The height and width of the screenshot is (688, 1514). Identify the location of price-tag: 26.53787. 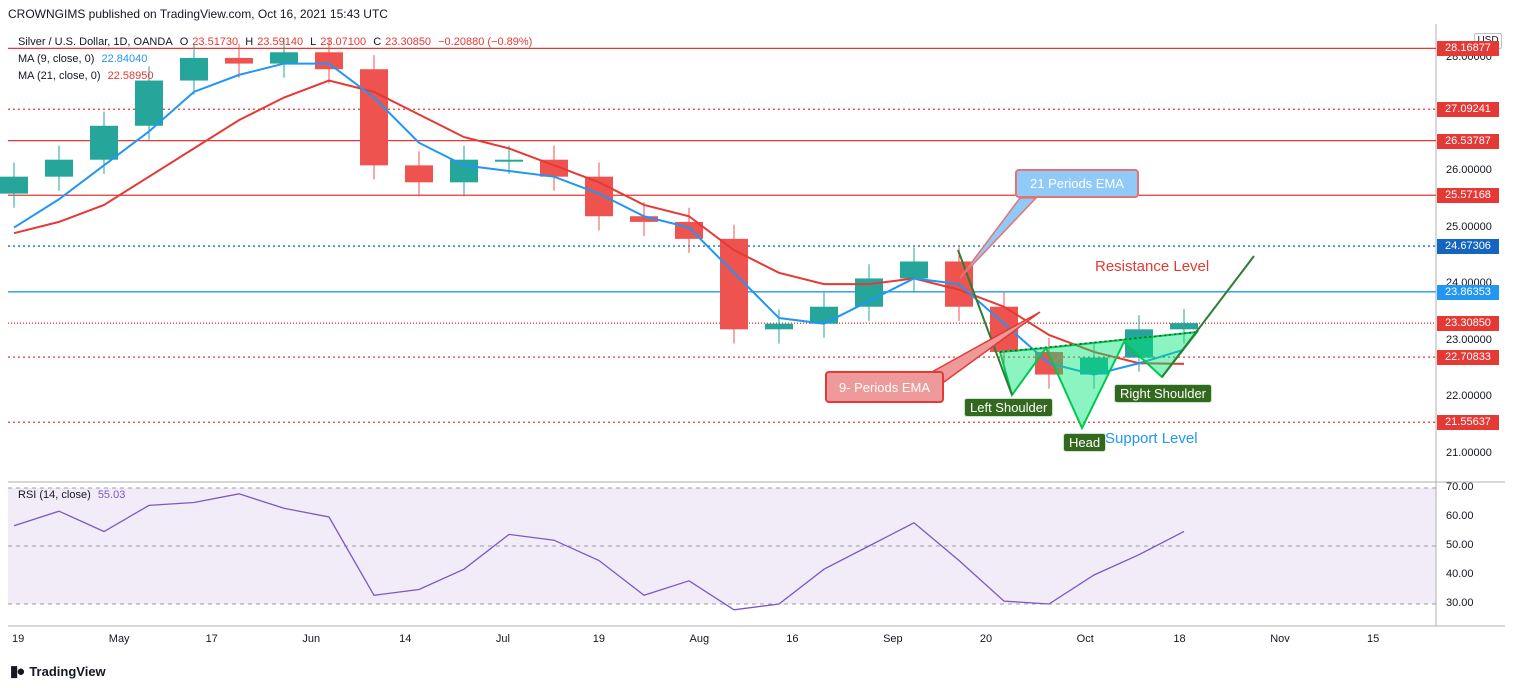
(1468, 141).